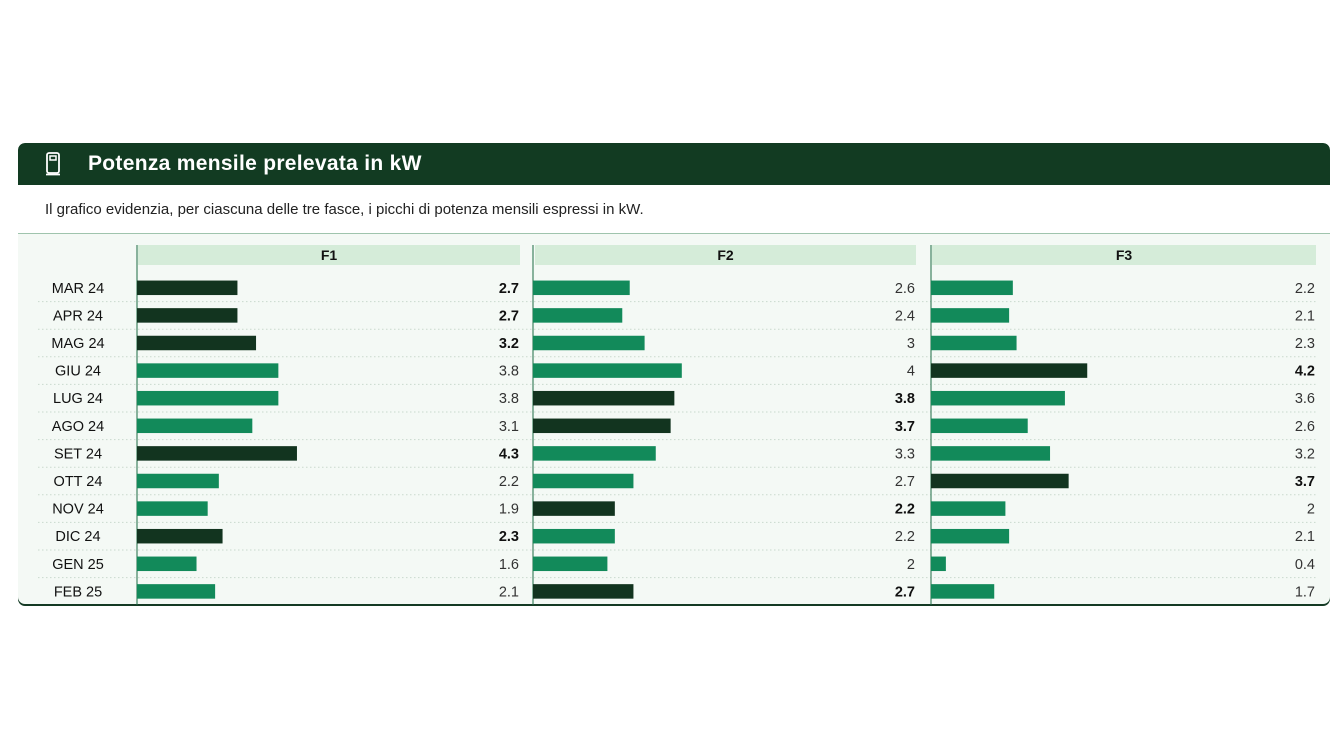 This screenshot has width=1344, height=756. What do you see at coordinates (78, 316) in the screenshot?
I see `category-label: APR 24` at bounding box center [78, 316].